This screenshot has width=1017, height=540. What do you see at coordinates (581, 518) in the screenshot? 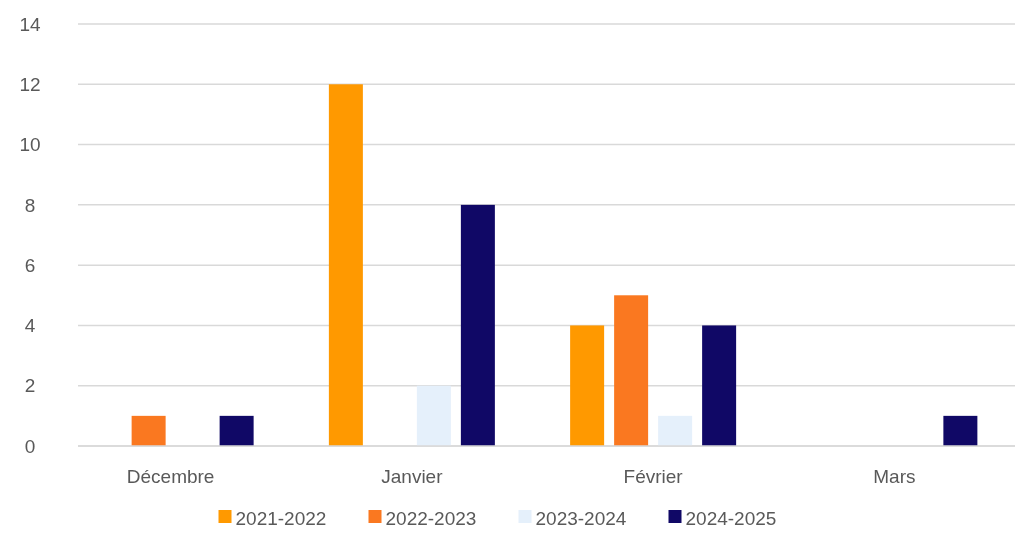
I see `legend-label: 2023-2024` at bounding box center [581, 518].